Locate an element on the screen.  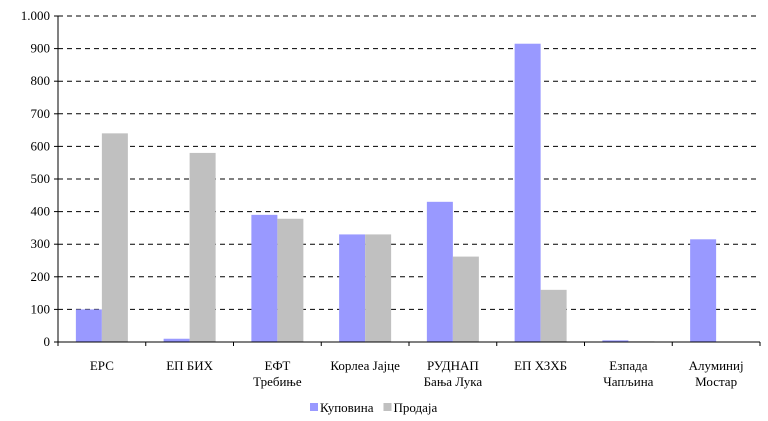
y-tick-label: 300 is located at coordinates (41, 243).